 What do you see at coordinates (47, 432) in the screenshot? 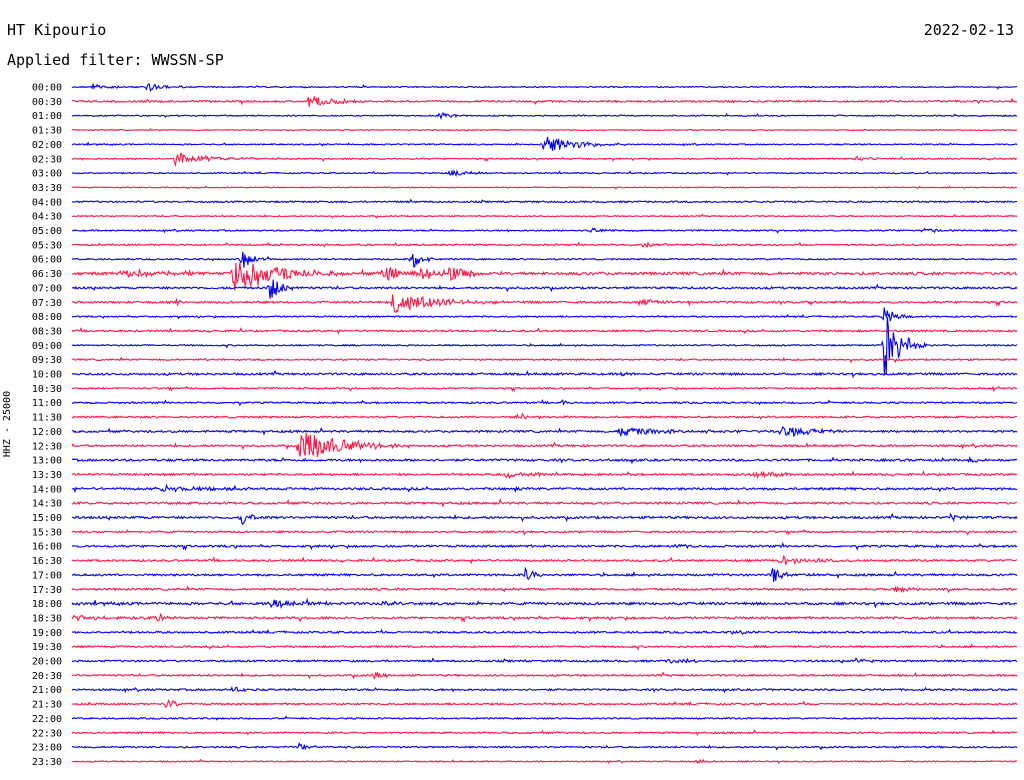
I see `time-tick-label: 12:00` at bounding box center [47, 432].